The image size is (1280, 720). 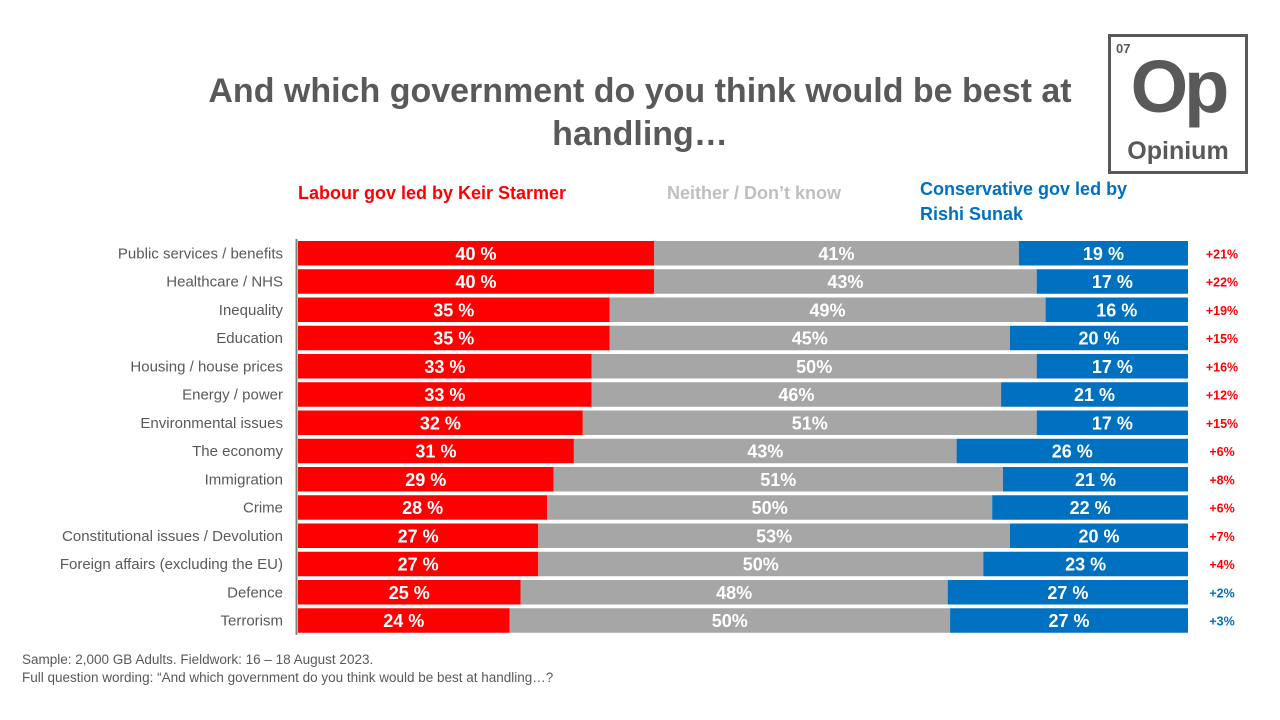 What do you see at coordinates (1221, 565) in the screenshot?
I see `net-lead-label: +4%` at bounding box center [1221, 565].